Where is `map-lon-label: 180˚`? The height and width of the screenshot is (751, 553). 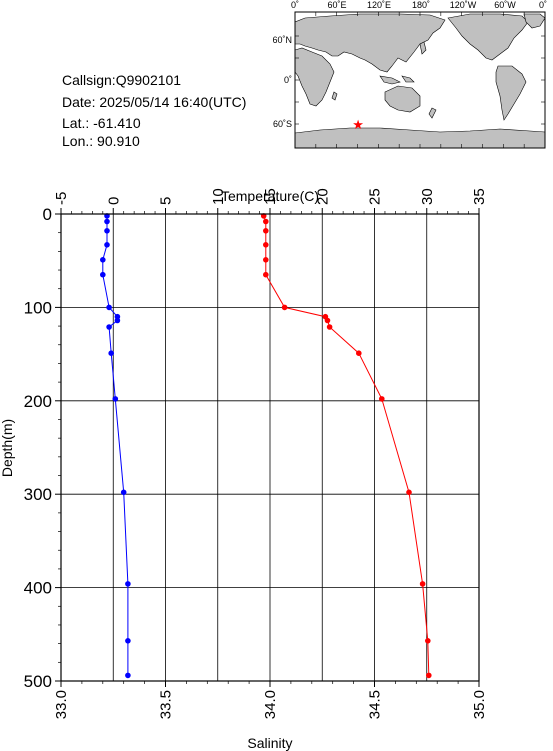 map-lon-label: 180˚ is located at coordinates (421, 5).